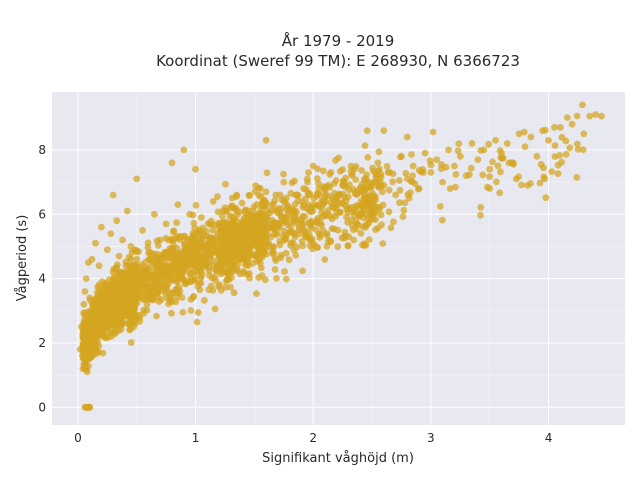 The height and width of the screenshot is (480, 640). Describe the element at coordinates (78, 438) in the screenshot. I see `x-tick-label: 0` at that location.